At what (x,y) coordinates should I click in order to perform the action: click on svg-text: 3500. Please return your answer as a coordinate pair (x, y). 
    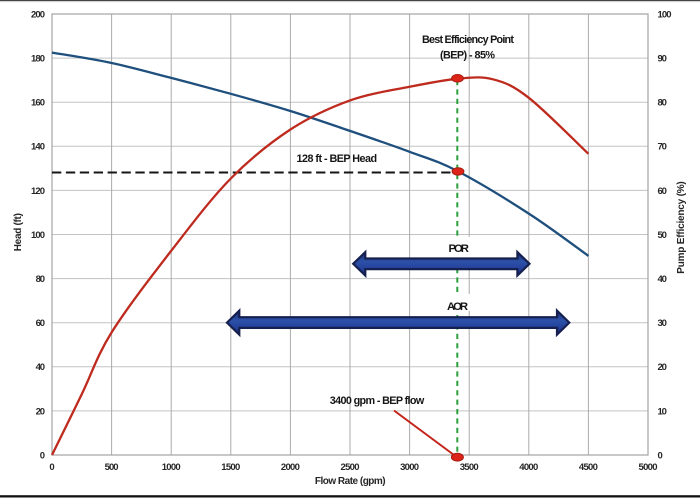
    Looking at the image, I should click on (469, 467).